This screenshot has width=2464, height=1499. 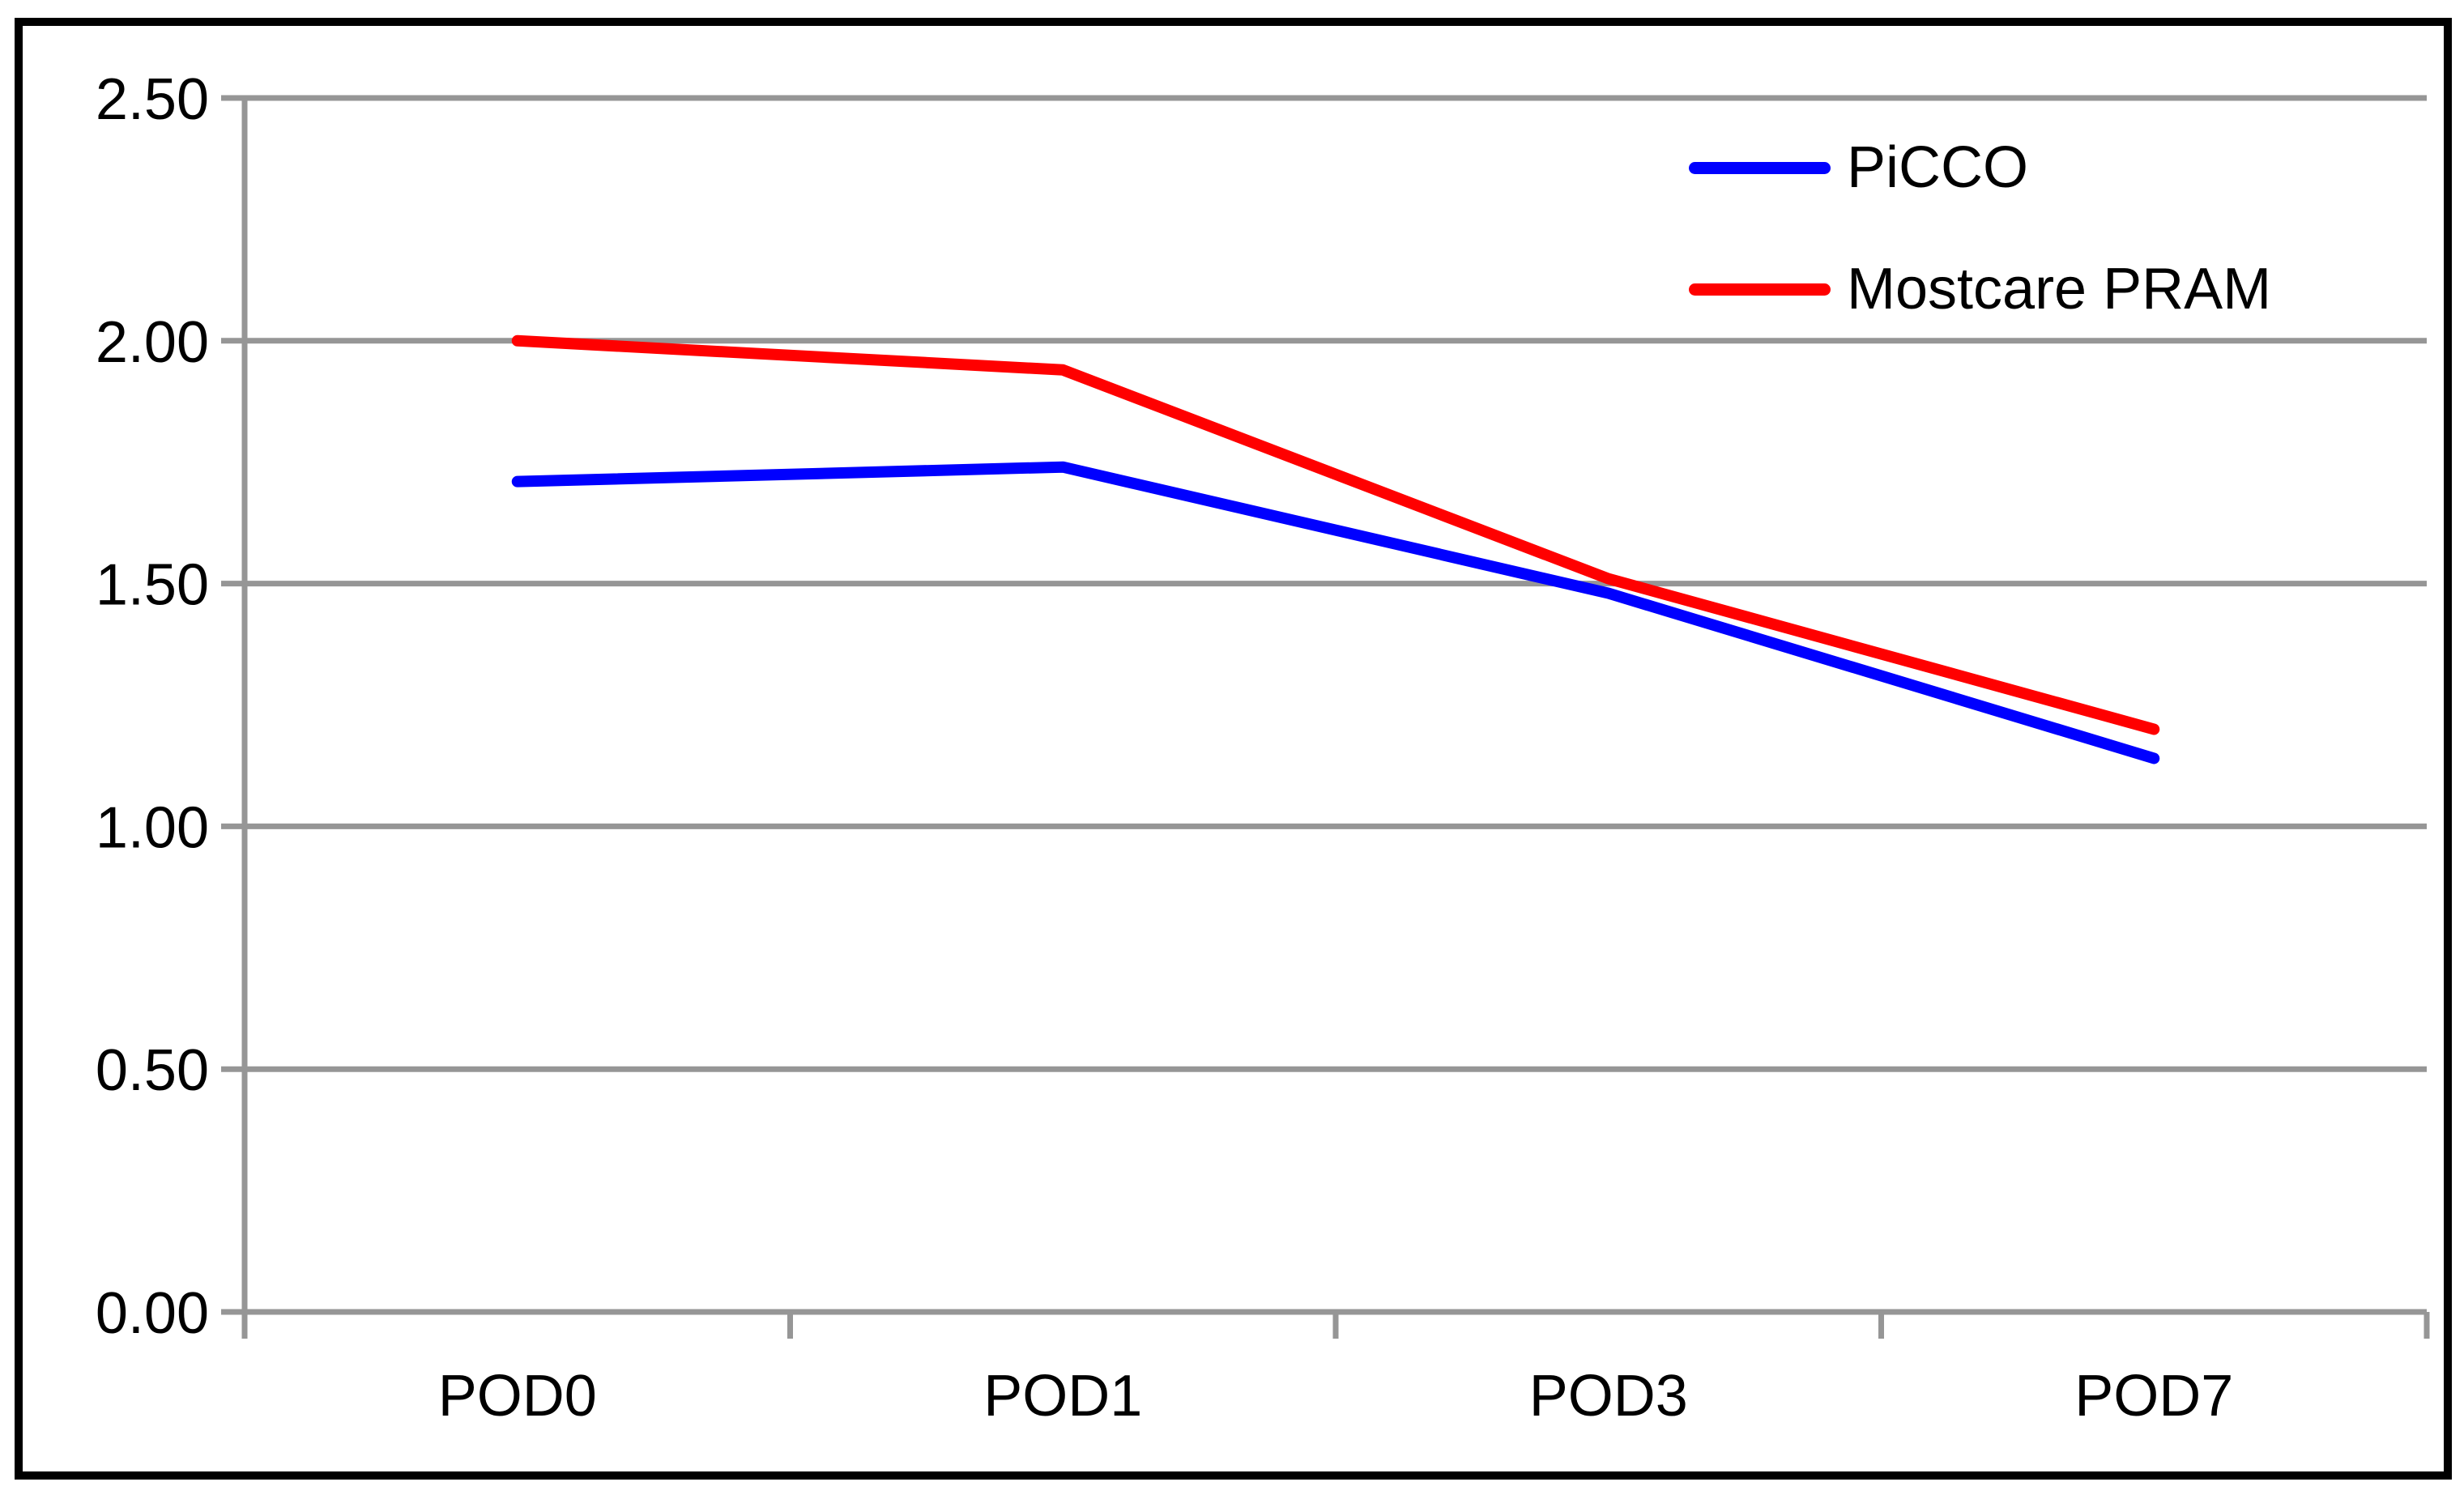 What do you see at coordinates (152, 342) in the screenshot?
I see `y-tick-label-2.00: 2.00` at bounding box center [152, 342].